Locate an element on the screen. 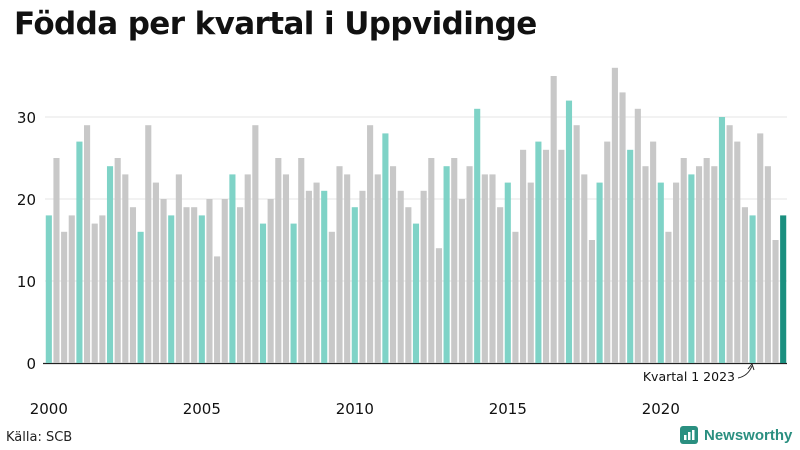 This screenshot has width=800, height=450. chart-title: Födda per kvartal i Uppvidinge is located at coordinates (275, 24).